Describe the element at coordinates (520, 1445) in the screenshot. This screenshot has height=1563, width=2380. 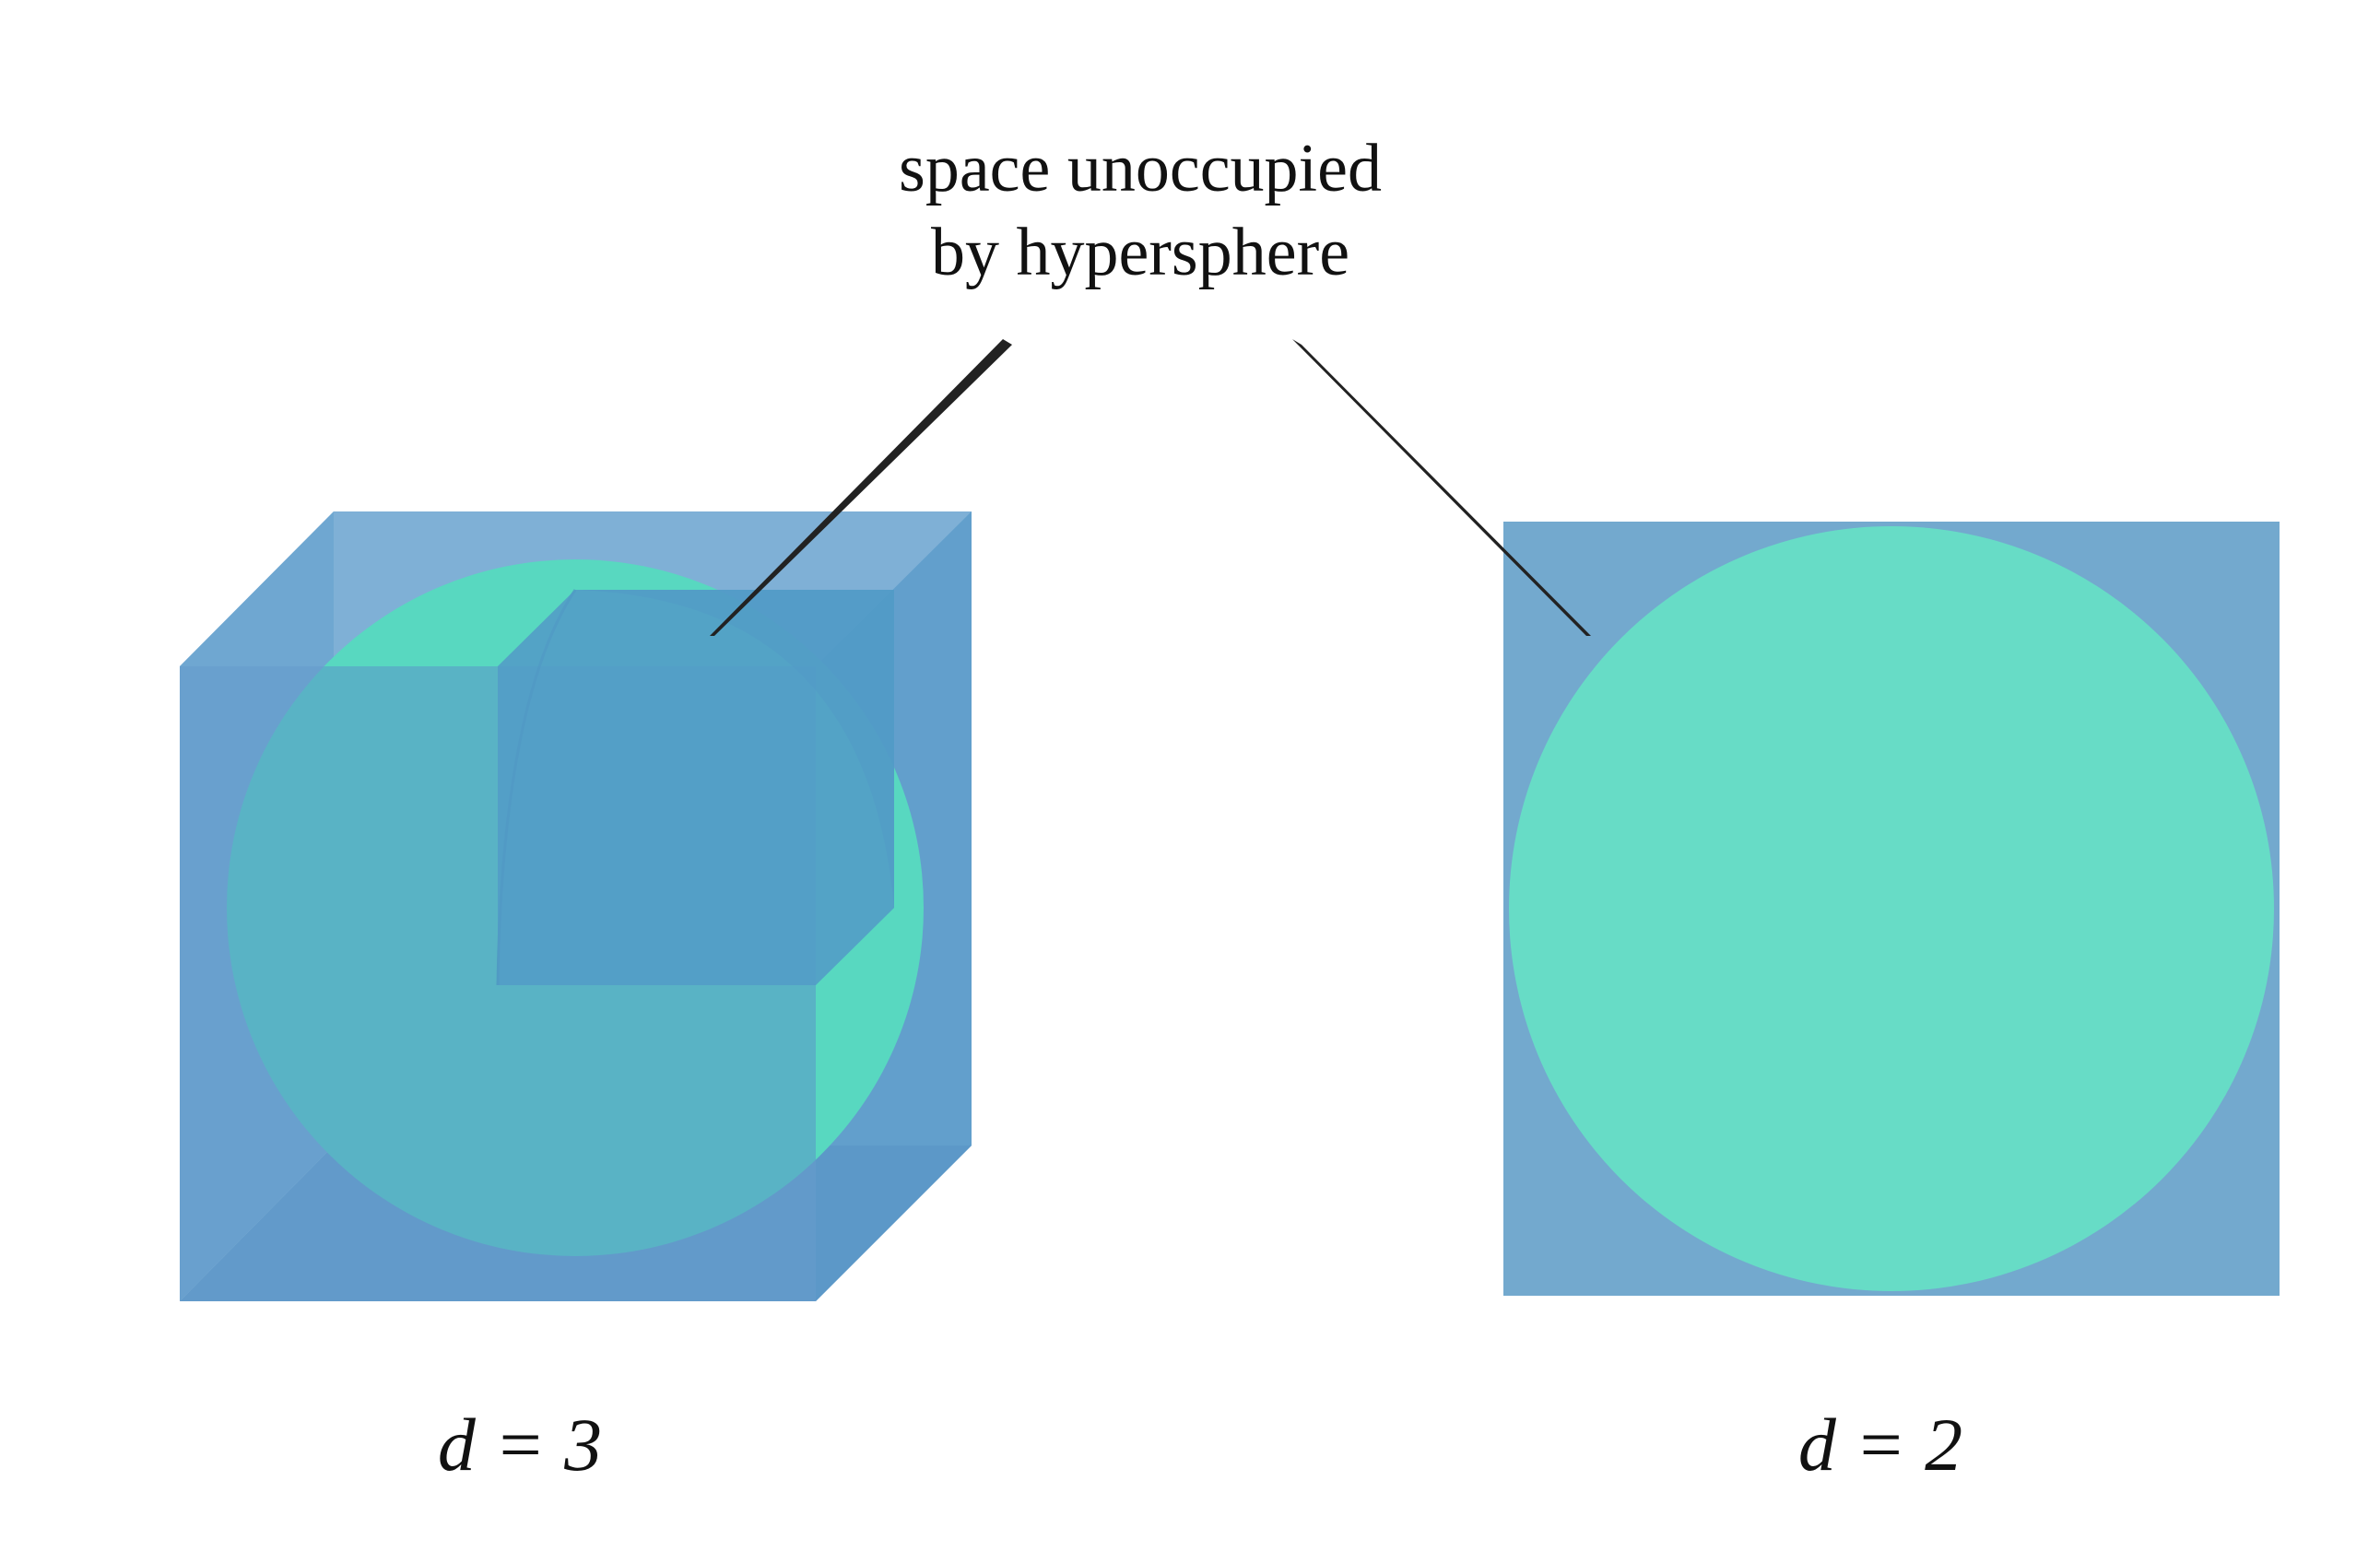
I see `label-d3: d = 3` at that location.